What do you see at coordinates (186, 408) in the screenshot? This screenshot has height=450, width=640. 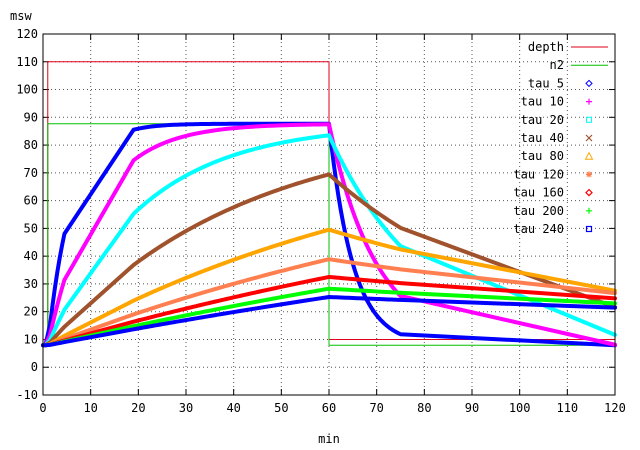 I see `x-tick-label: 30` at bounding box center [186, 408].